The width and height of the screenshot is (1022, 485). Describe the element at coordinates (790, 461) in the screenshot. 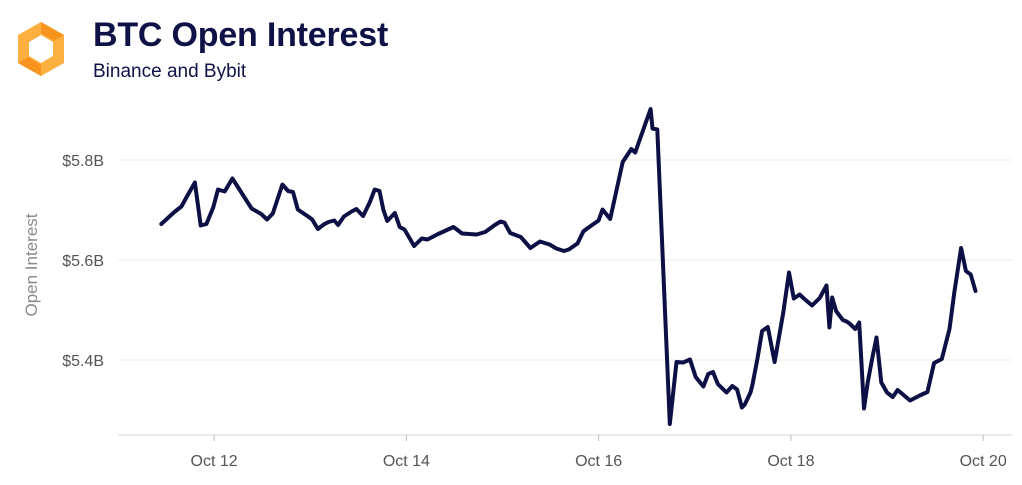

I see `x-tick-label: Oct 18` at that location.